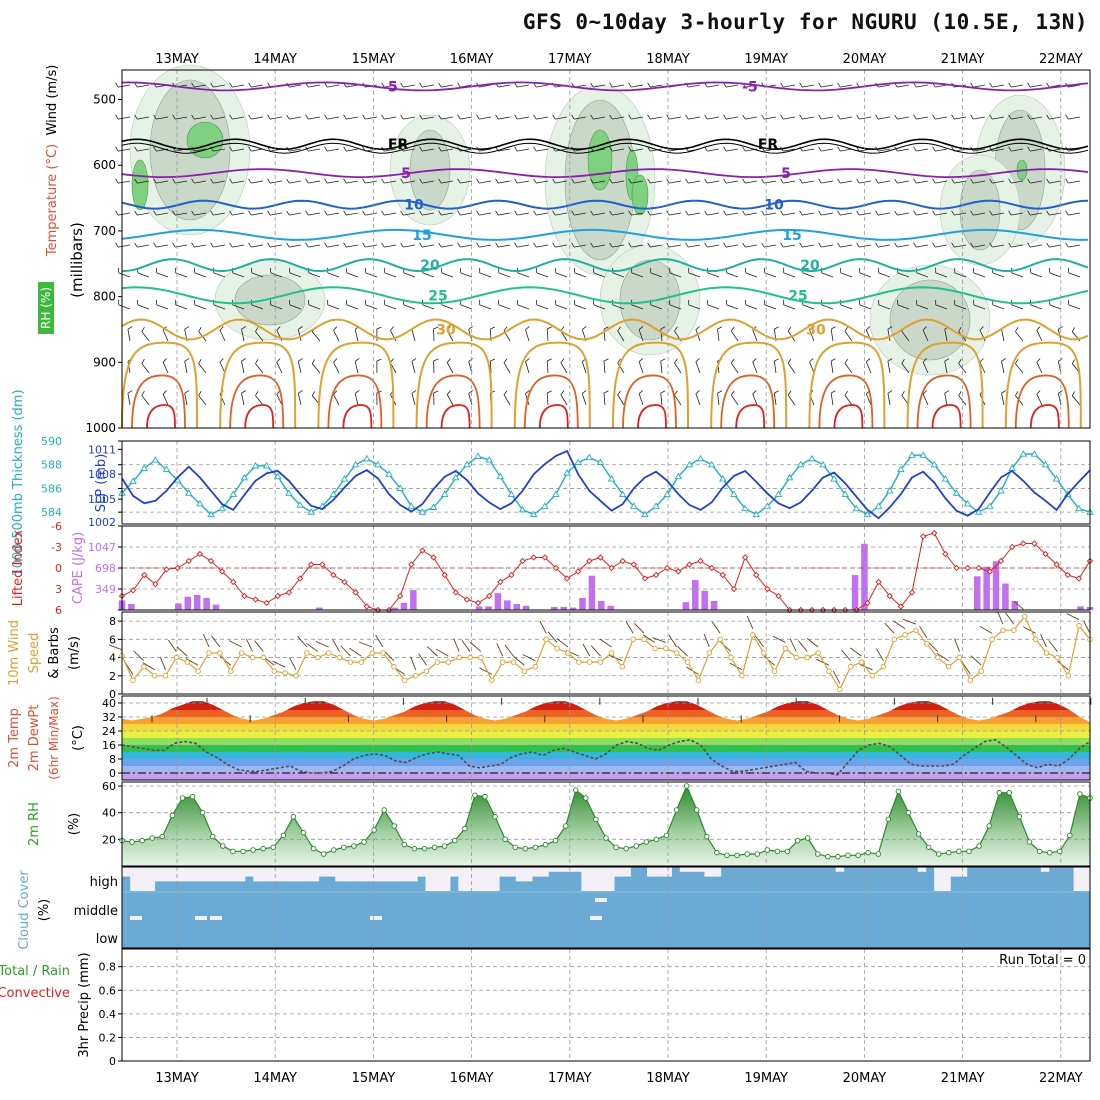 The width and height of the screenshot is (1100, 1100). What do you see at coordinates (404, 606) in the screenshot?
I see `cape-bar` at bounding box center [404, 606].